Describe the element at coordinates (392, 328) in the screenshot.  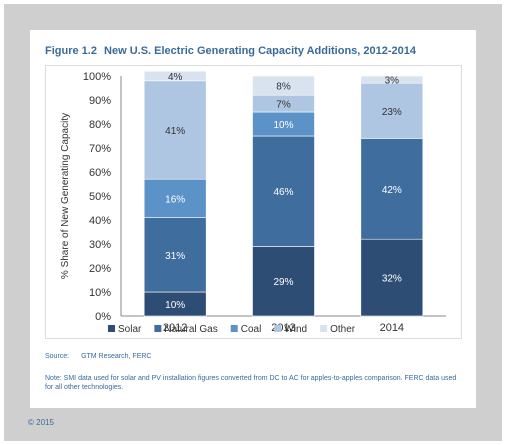
I see `x-tick-label: 2014` at that location.